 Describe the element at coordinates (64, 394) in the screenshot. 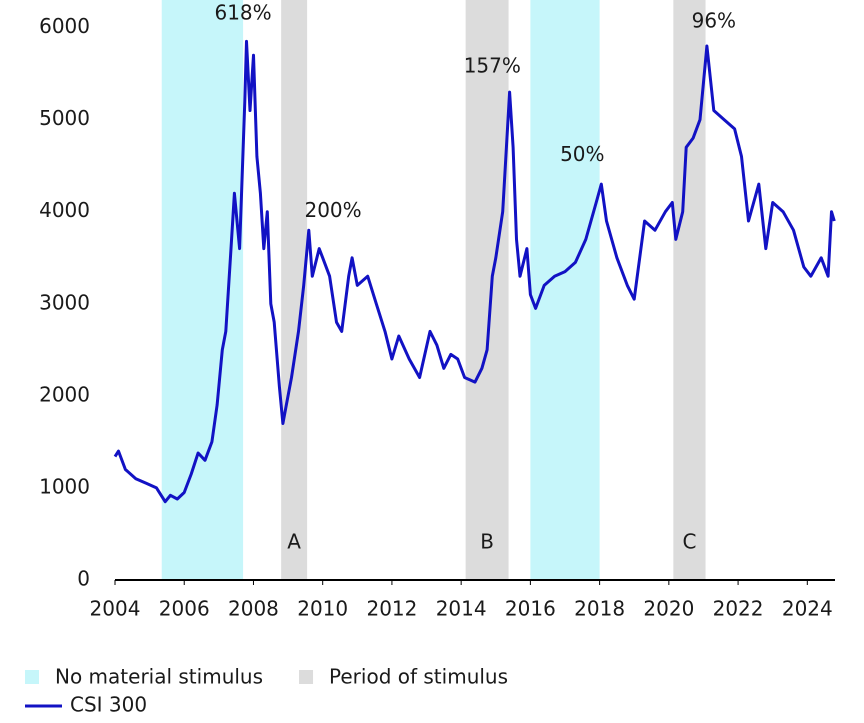

I see `y-tick-label: 2000` at that location.